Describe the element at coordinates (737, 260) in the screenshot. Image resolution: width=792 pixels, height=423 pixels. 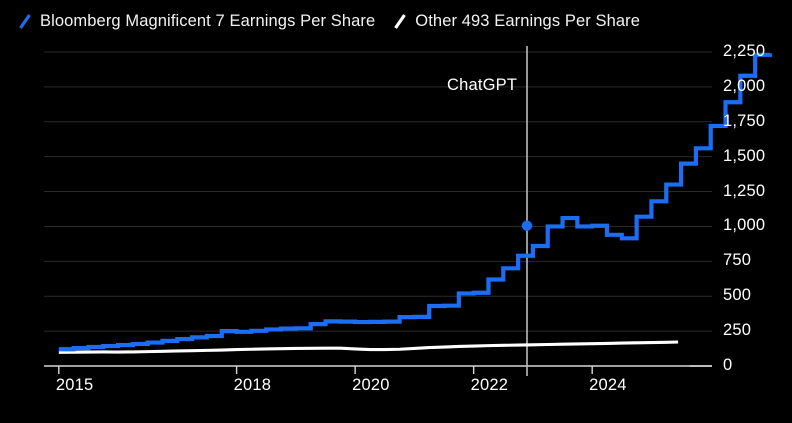
I see `y-axis-tick-label: 750` at that location.